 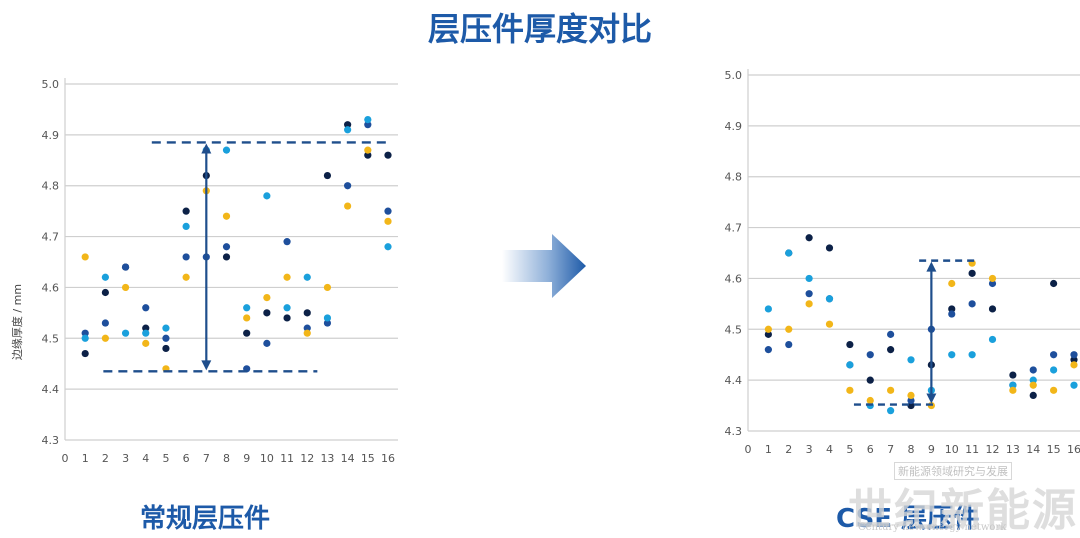 What do you see at coordinates (246, 458) in the screenshot?
I see `x-tick-label: 9` at bounding box center [246, 458].